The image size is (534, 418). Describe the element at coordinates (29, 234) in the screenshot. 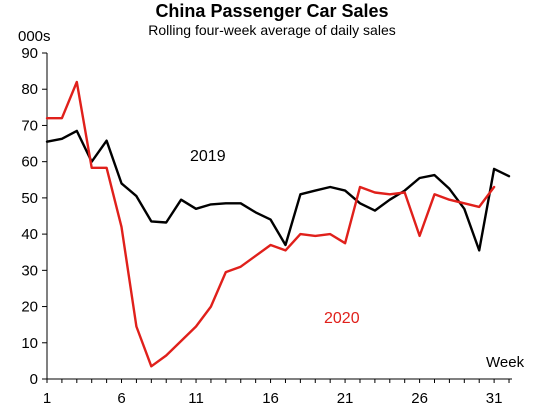

I see `y-tick-label-40: 40` at that location.